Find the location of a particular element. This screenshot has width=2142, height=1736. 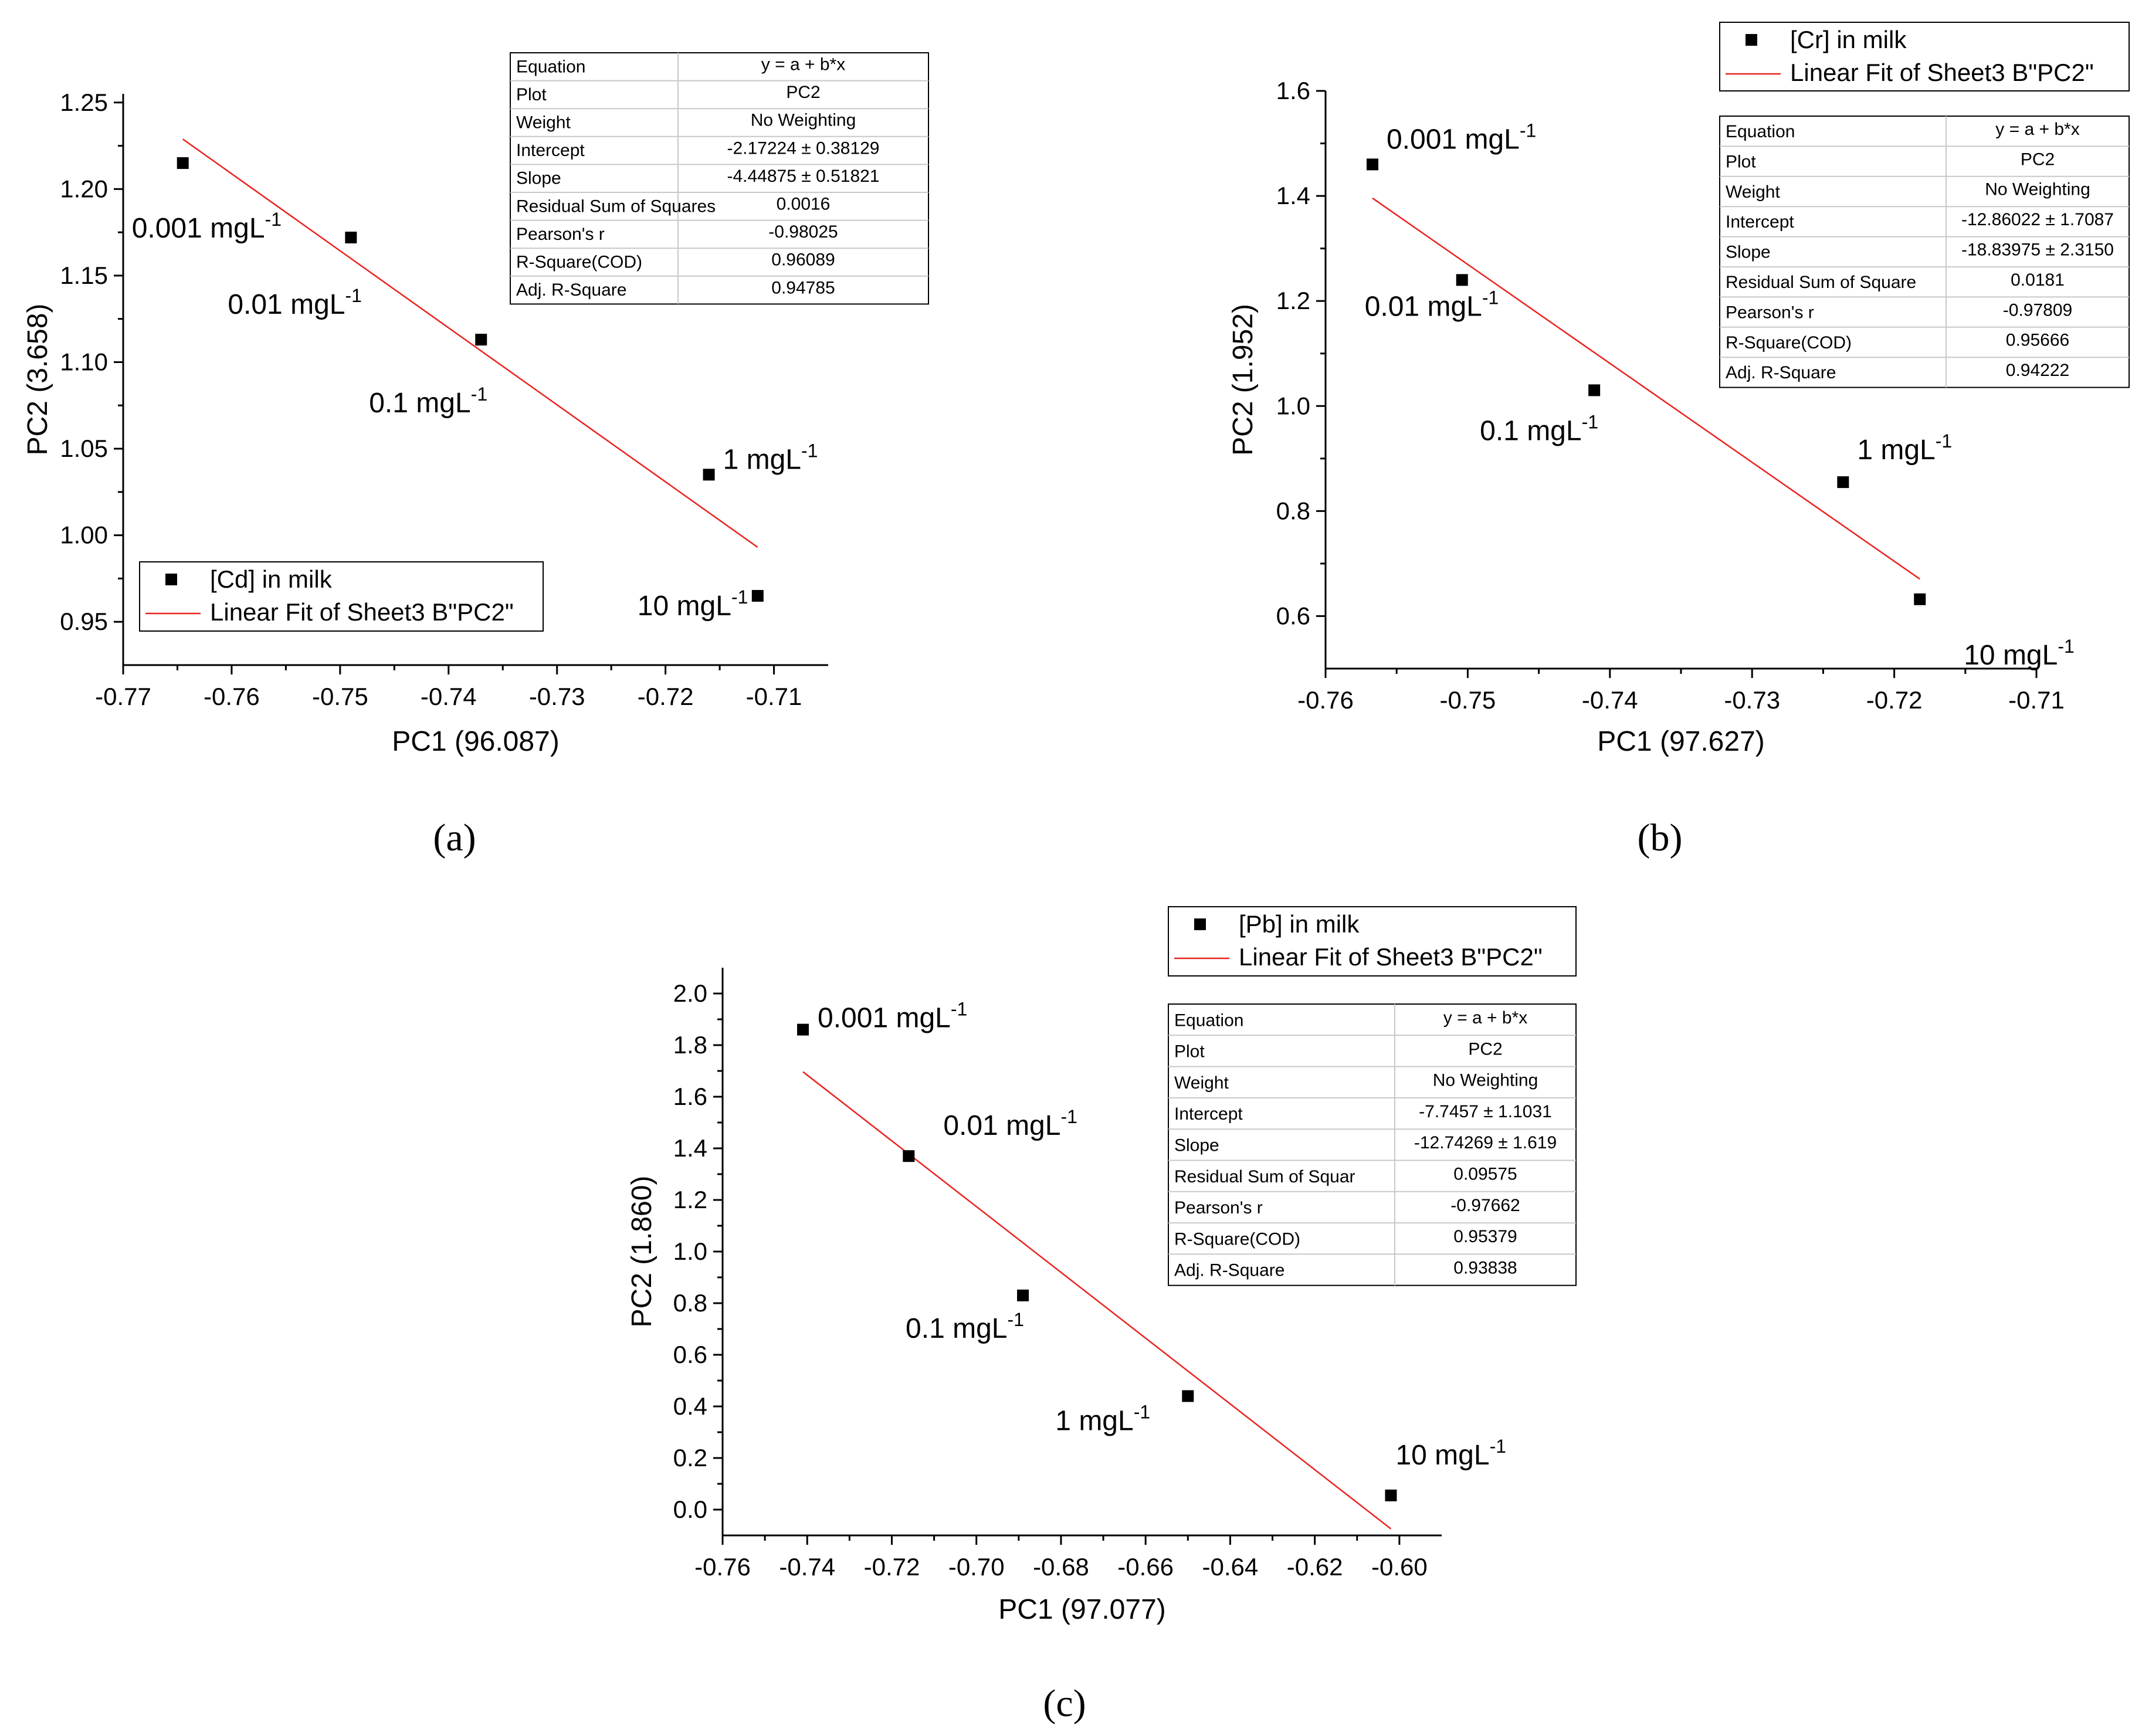

x-tick-label: -0.64 is located at coordinates (1230, 1567).